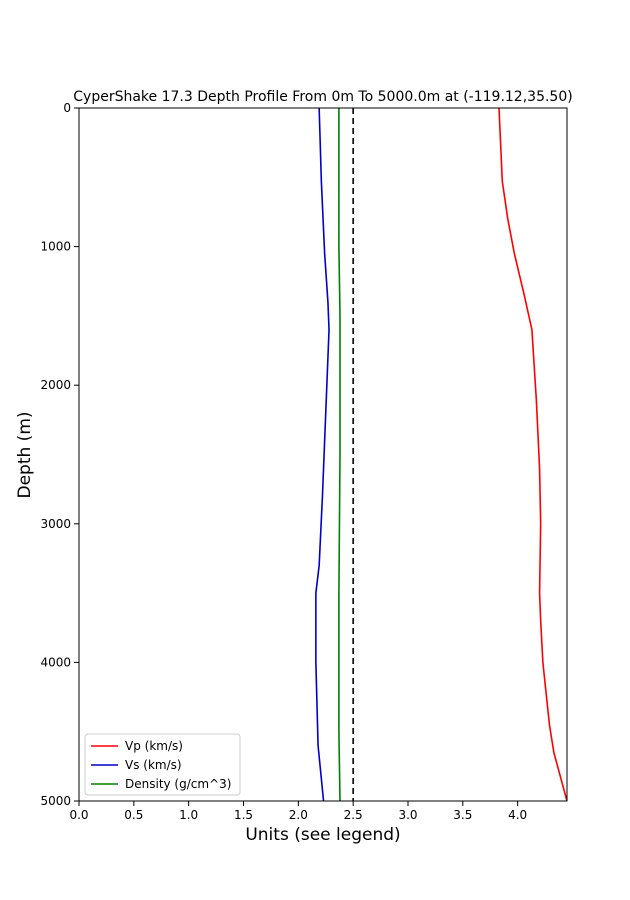  What do you see at coordinates (55, 801) in the screenshot?
I see `y-tick-label: 5000` at bounding box center [55, 801].